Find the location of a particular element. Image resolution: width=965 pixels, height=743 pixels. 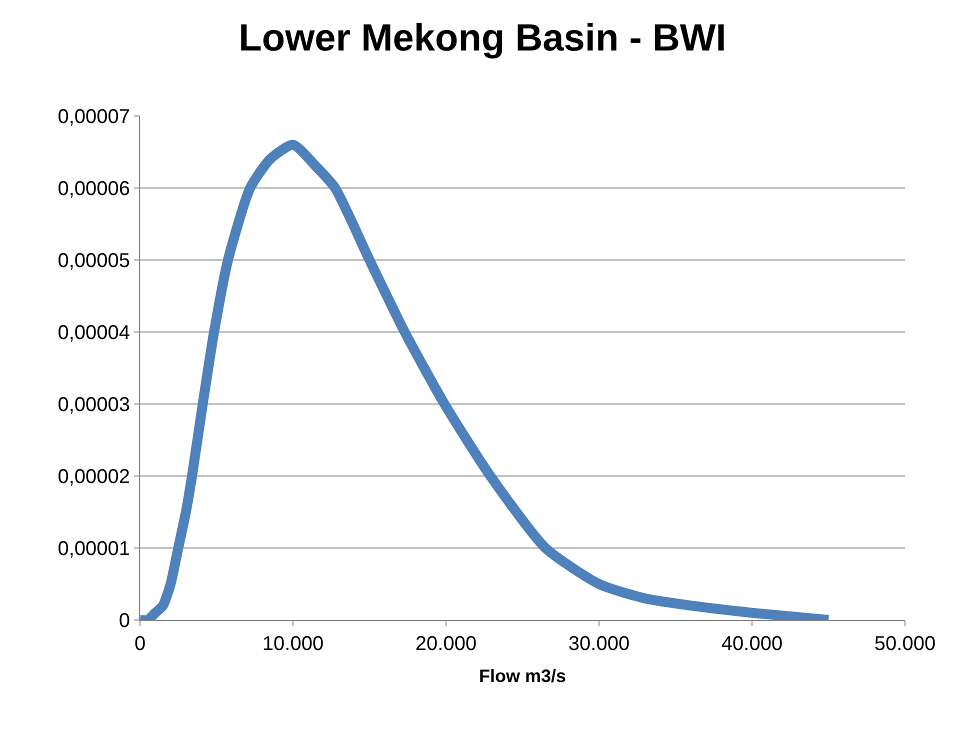

y-tick-label: 0,00007 is located at coordinates (94, 117).